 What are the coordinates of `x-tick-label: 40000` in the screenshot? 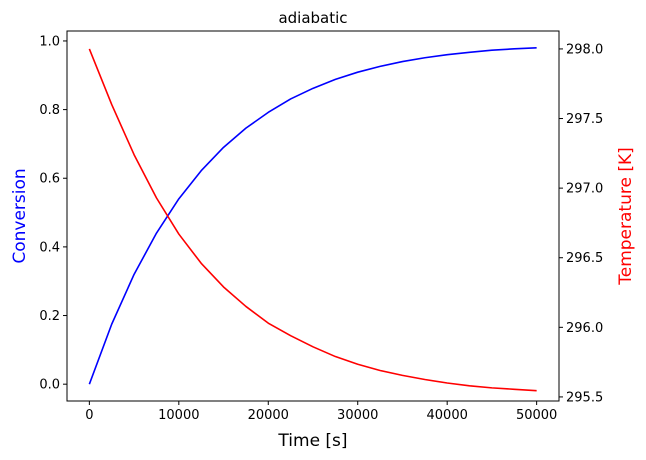 It's located at (447, 415).